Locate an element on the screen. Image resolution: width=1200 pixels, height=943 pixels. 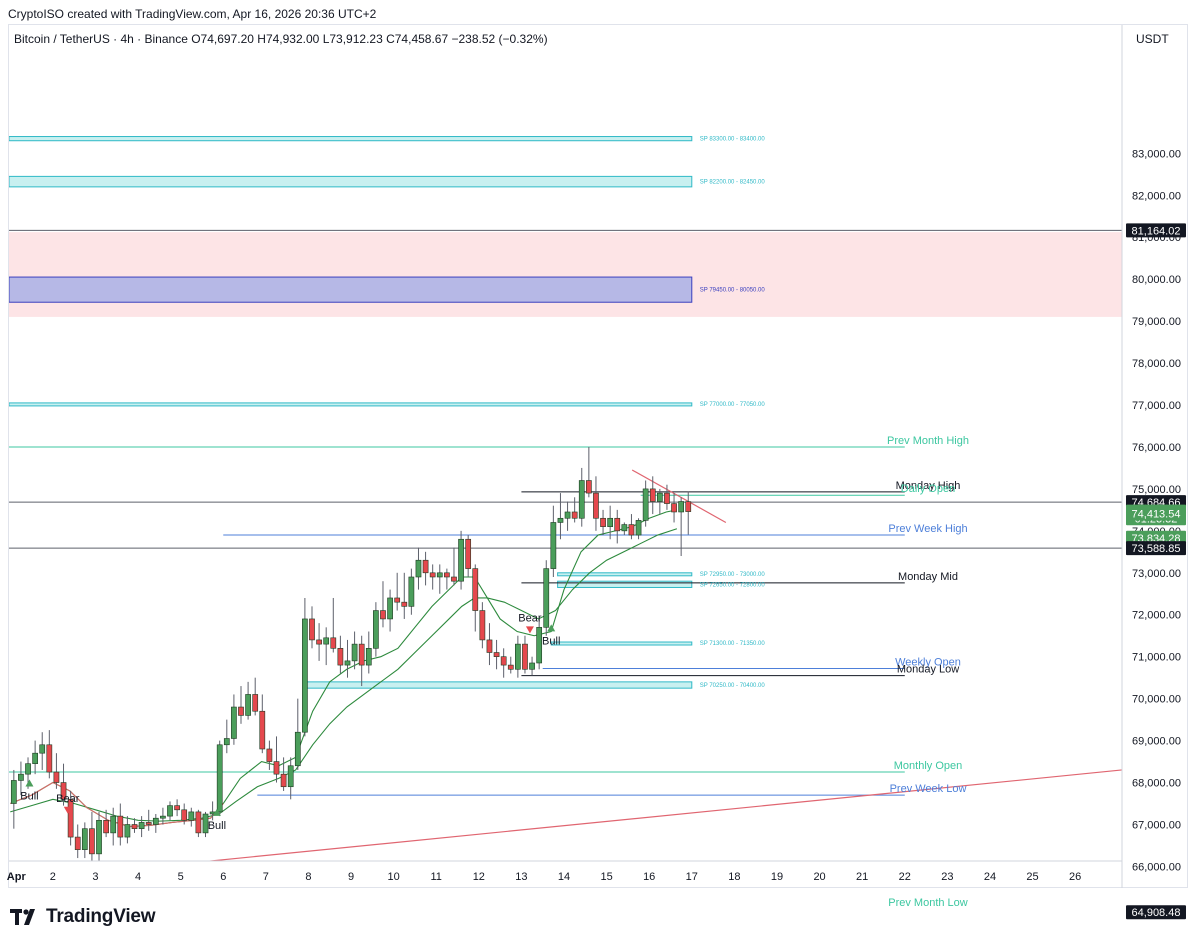
zone-blue is located at coordinates (351, 289).